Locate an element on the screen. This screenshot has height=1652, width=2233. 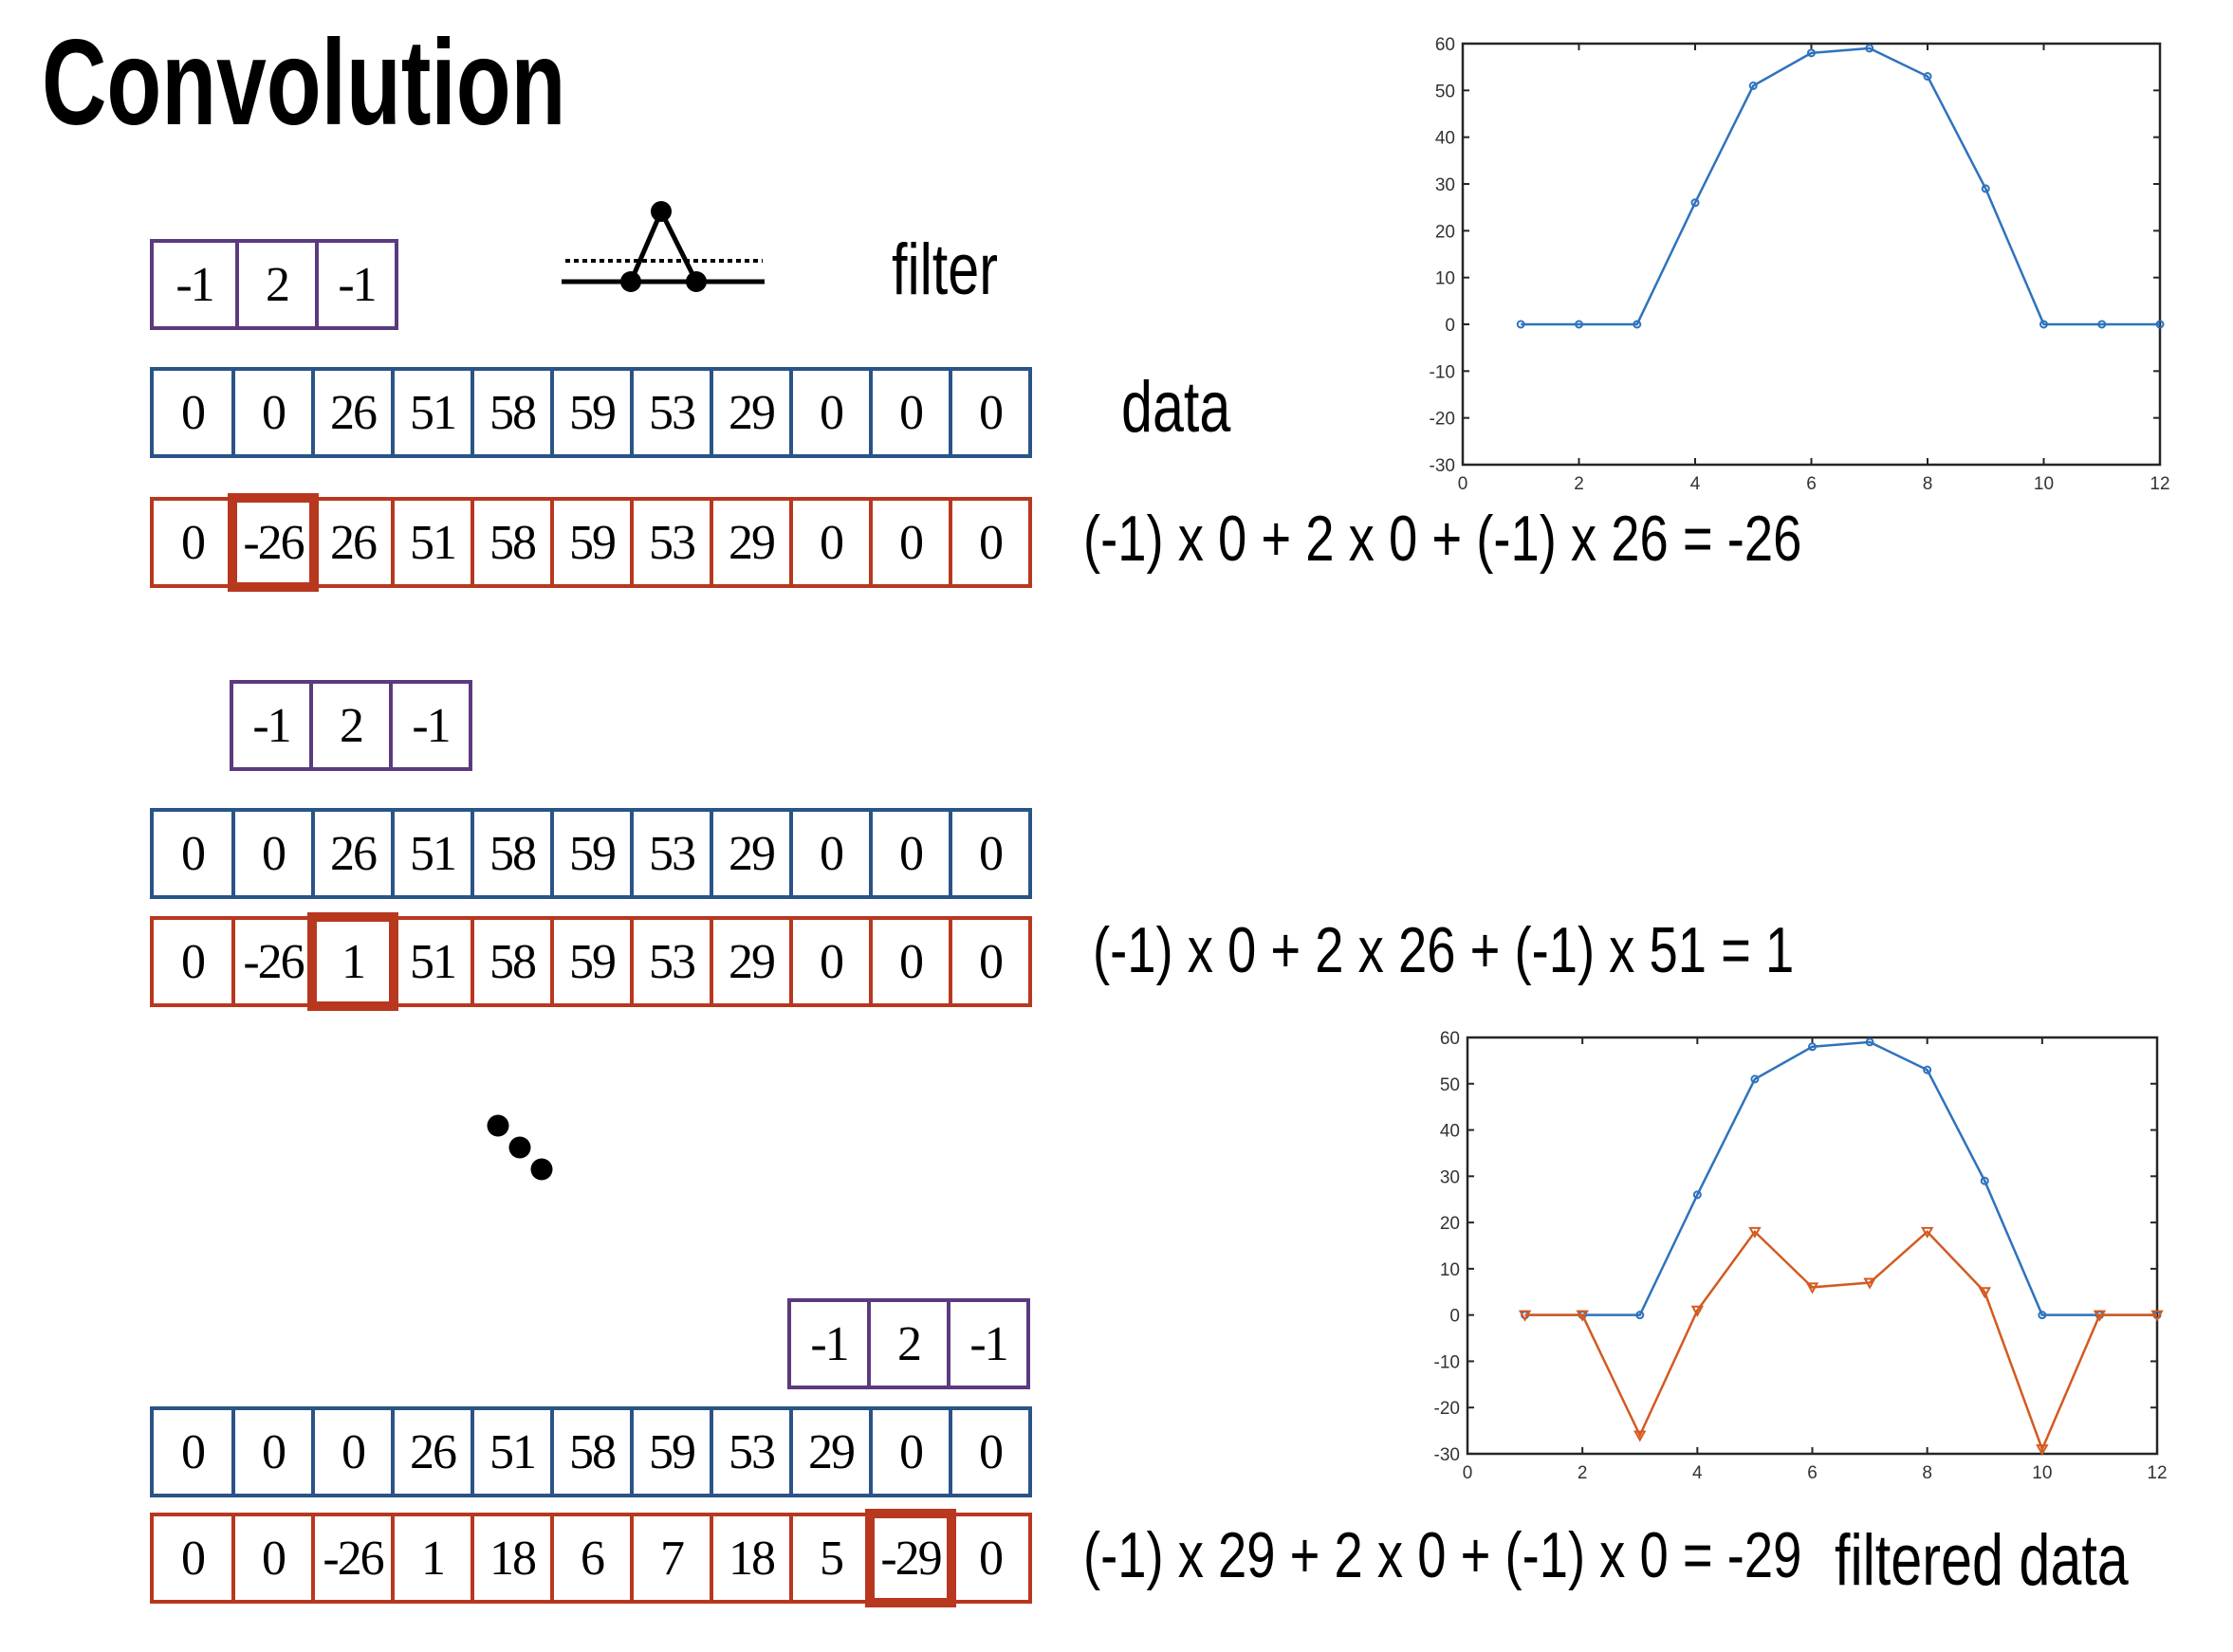
filtered-data-label: filtered data is located at coordinates (1982, 1560).